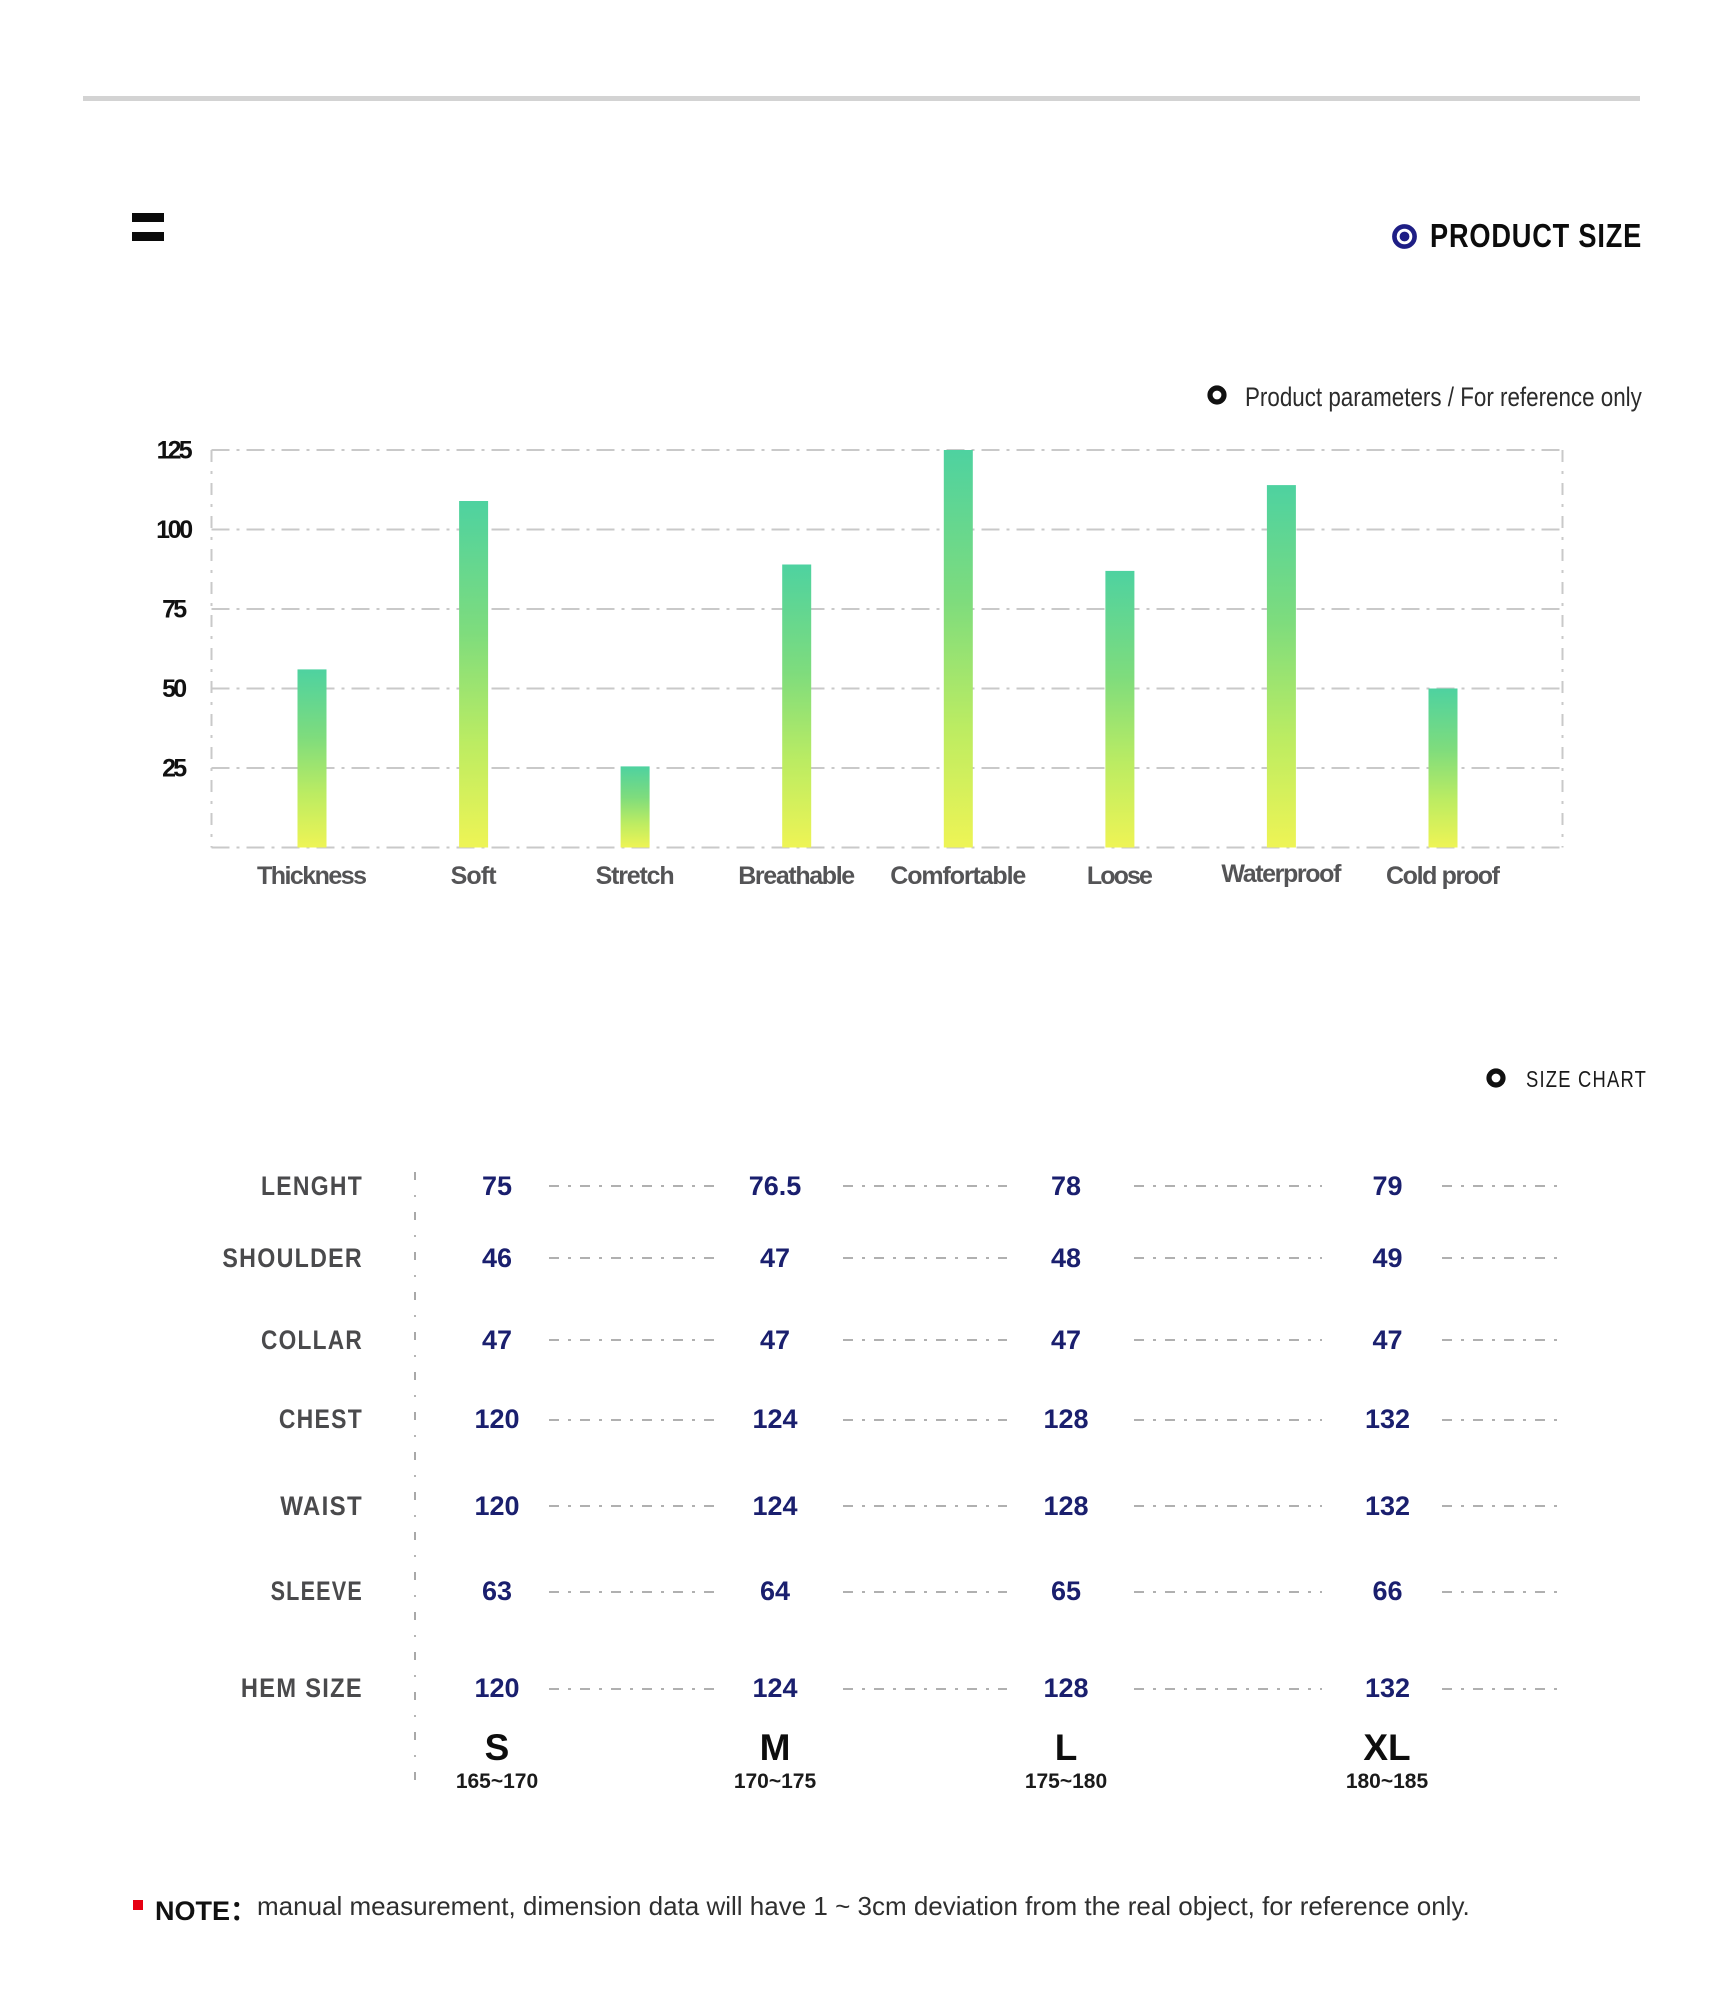  Describe the element at coordinates (796, 876) in the screenshot. I see `svg-text: Breathable` at that location.